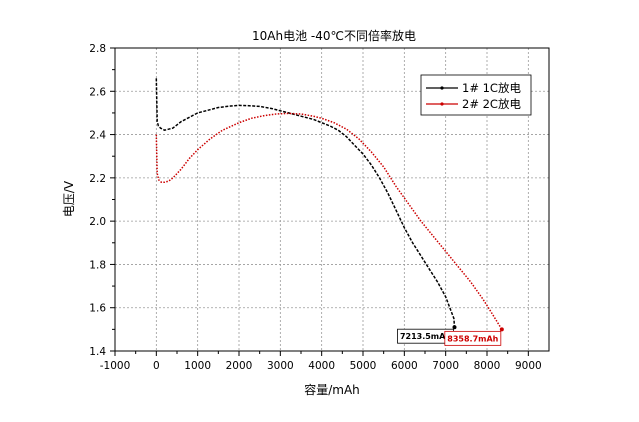 The width and height of the screenshot is (639, 422). Describe the element at coordinates (425, 336) in the screenshot. I see `annotation-label-1: 7213.5mAh` at that location.